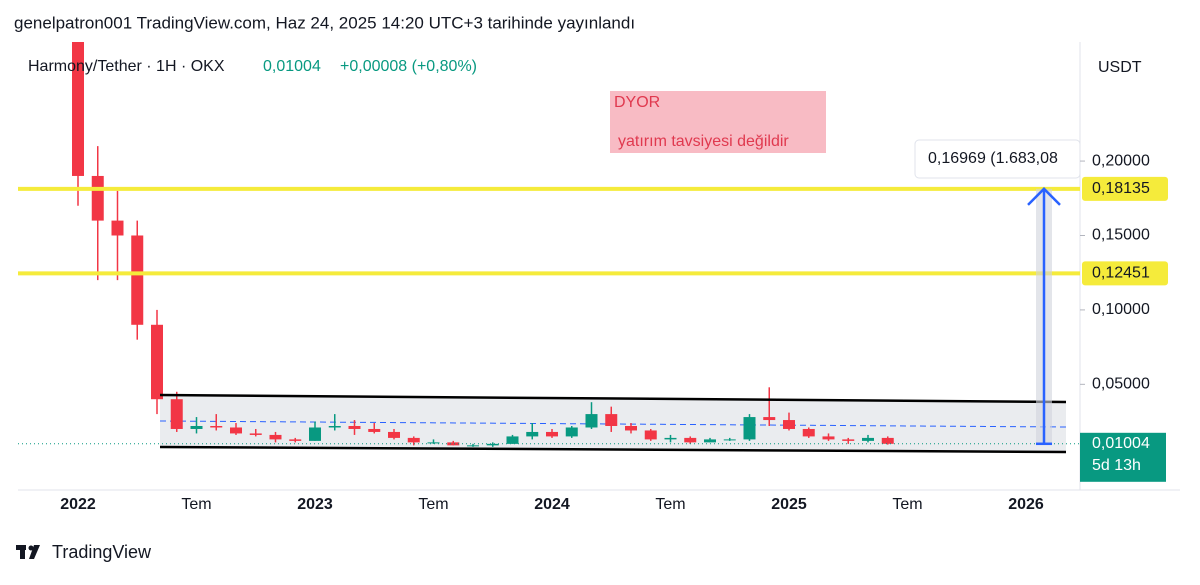 This screenshot has width=1200, height=585. Describe the element at coordinates (1121, 384) in the screenshot. I see `y-tick-label: 0,05000` at that location.